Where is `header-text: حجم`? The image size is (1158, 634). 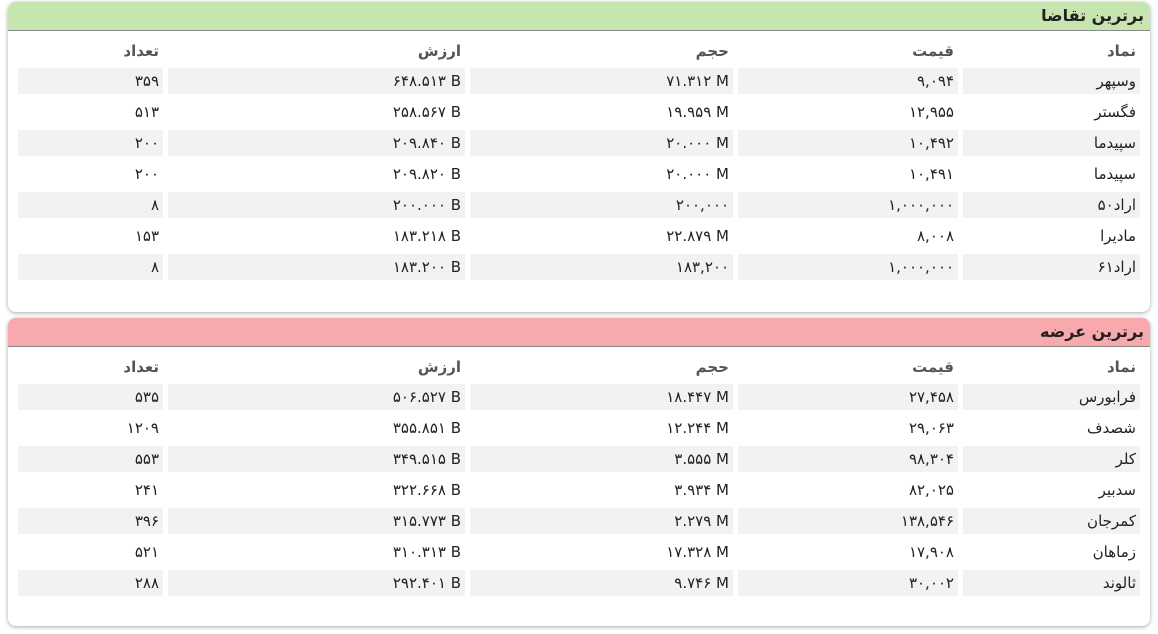 header-text: حجم is located at coordinates (712, 367).